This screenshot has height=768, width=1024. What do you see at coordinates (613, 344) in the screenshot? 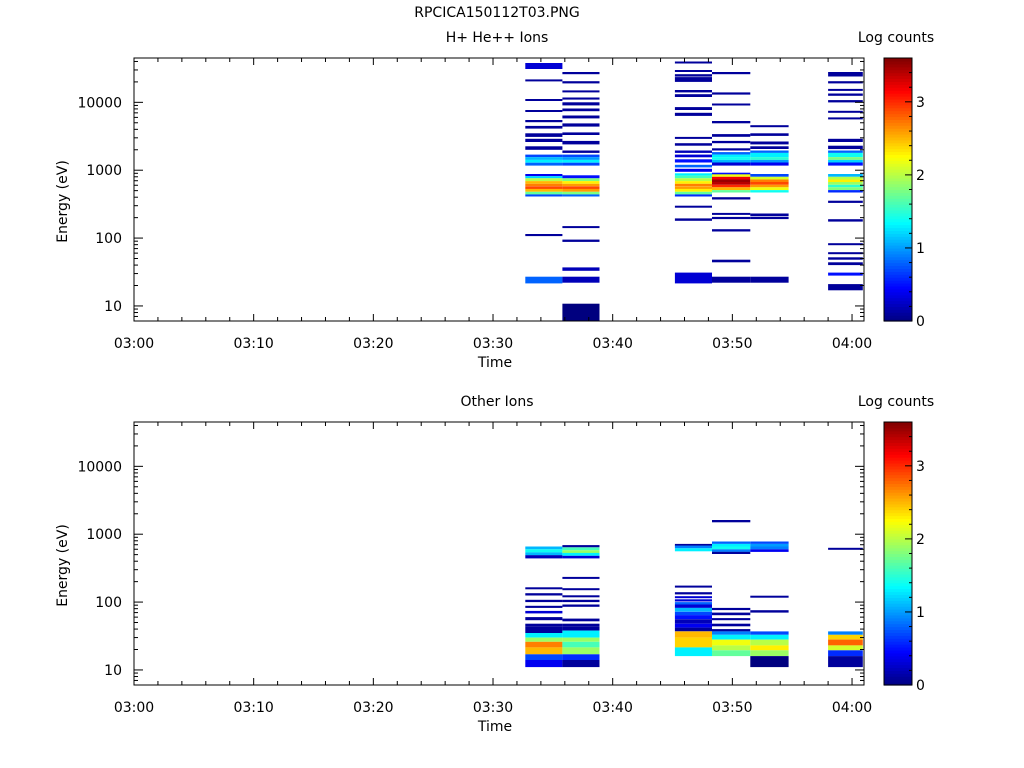
I see `x-tick-label: 03:40` at bounding box center [613, 344].